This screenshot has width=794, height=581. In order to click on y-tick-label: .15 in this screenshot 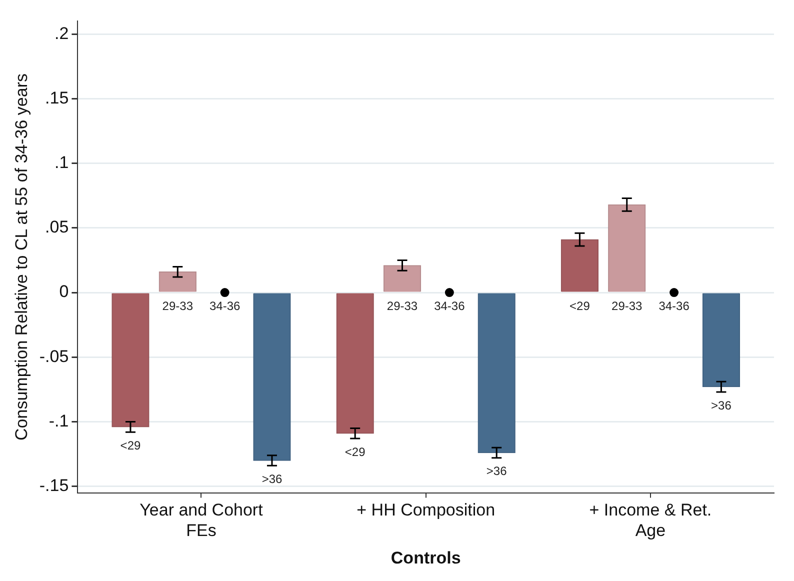, I will do `click(57, 98)`.